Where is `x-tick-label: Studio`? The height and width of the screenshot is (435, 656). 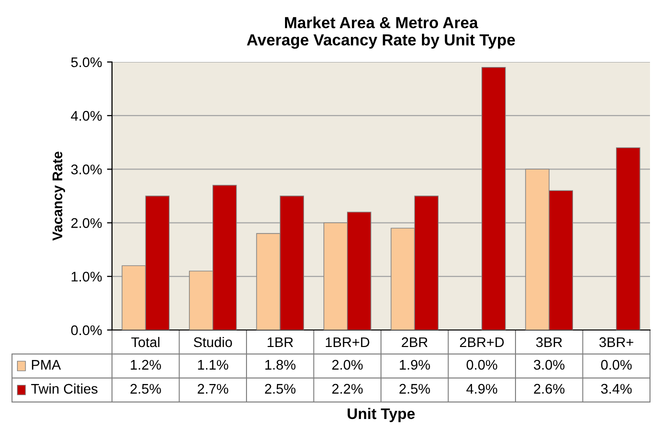 x-tick-label: Studio is located at coordinates (213, 342).